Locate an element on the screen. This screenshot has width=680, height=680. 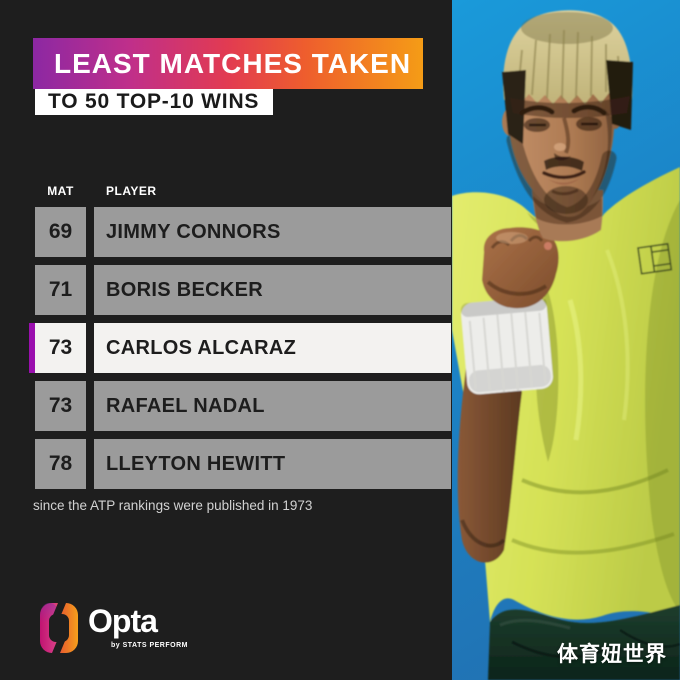
table-row: 73 CARLOS ALCARAZ is located at coordinates (240, 348).